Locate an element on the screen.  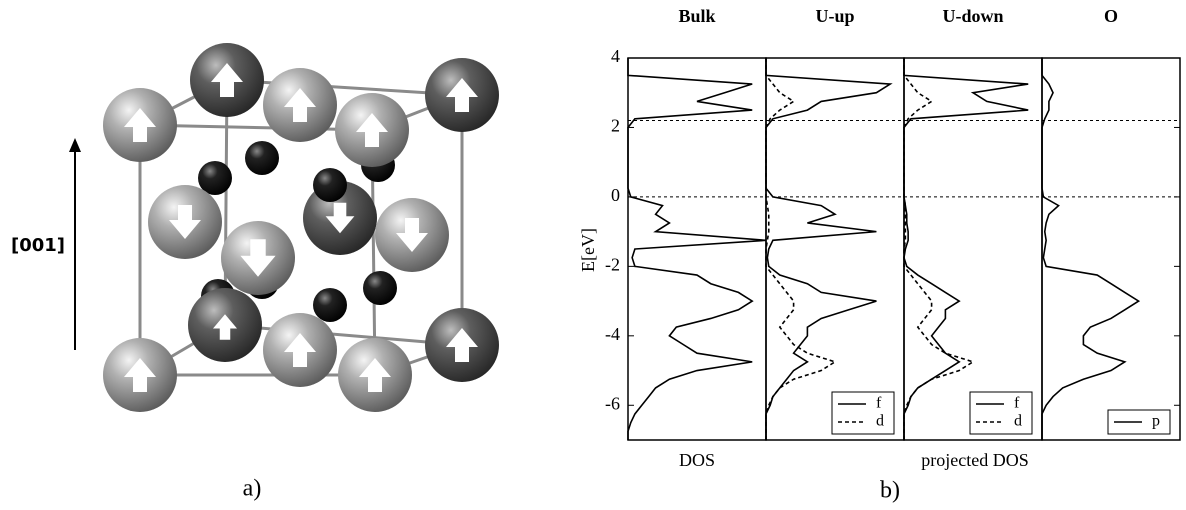
caption: b) is located at coordinates (890, 491).